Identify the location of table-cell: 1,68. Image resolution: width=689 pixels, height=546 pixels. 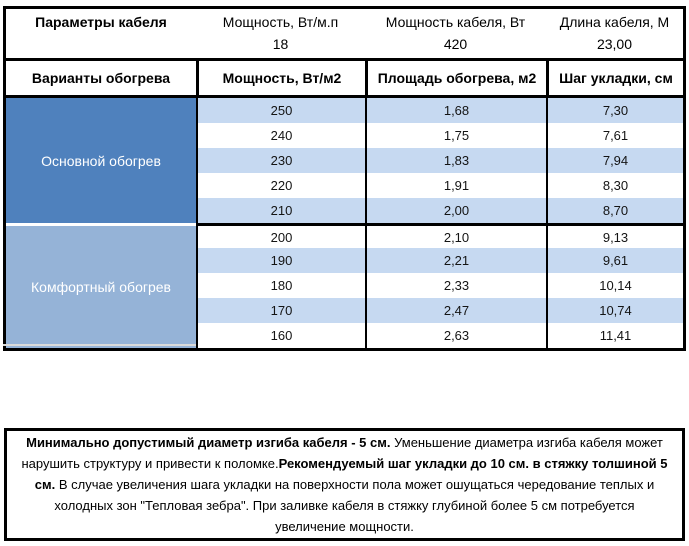
(455, 110).